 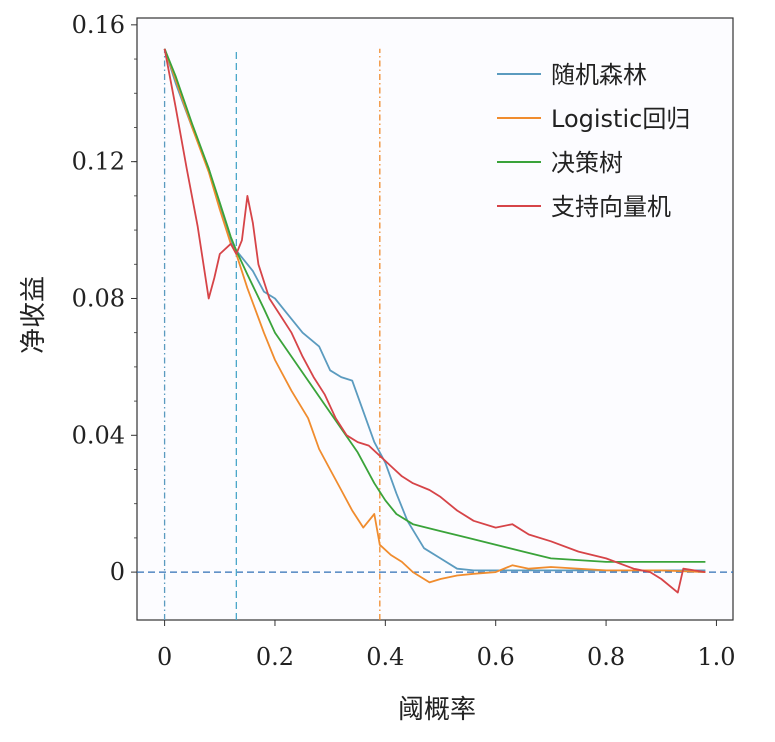 I want to click on x-axis: 0 0.2 0.4 0.6 0.8 1.0, so click(x=446, y=645).